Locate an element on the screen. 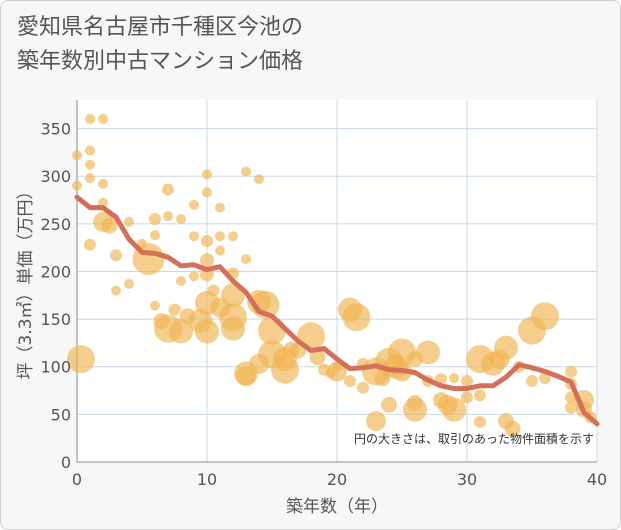 This screenshot has width=621, height=530. chart-title: 愛知県名古屋市千種区今池の 築年数別中古マンション価格 is located at coordinates (160, 45).